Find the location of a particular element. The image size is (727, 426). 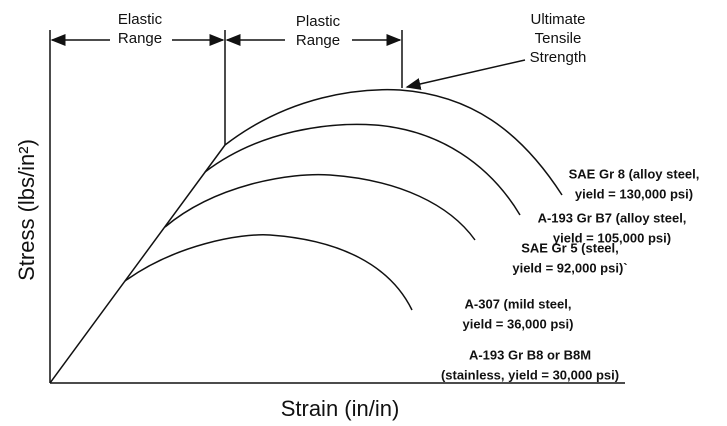

annotation-label: Ultimate is located at coordinates (557, 19).